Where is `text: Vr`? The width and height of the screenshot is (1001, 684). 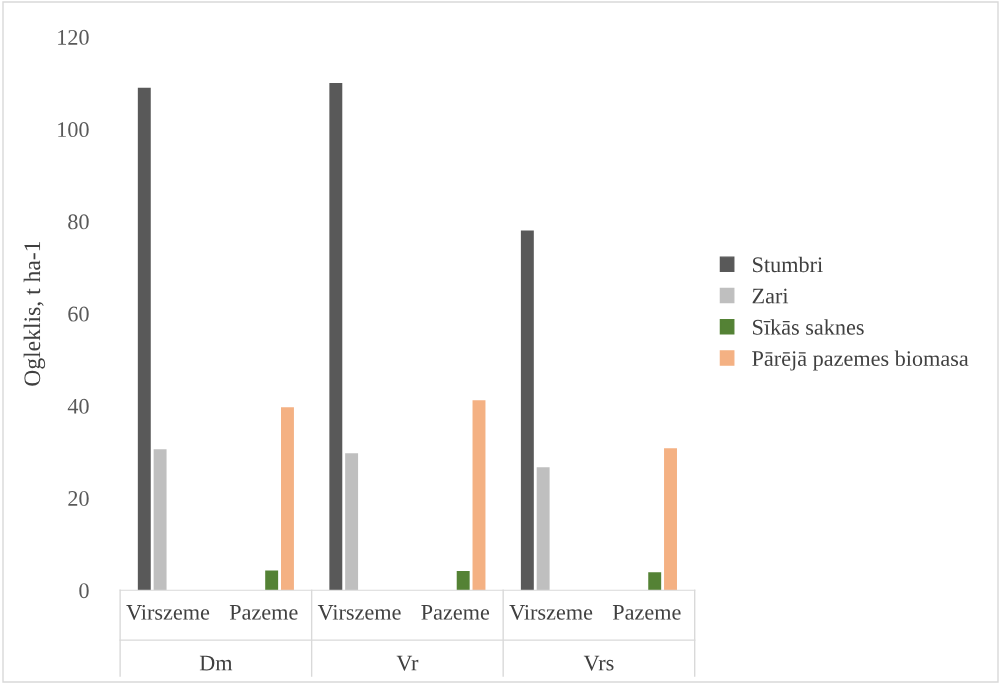
text: Vr is located at coordinates (407, 663).